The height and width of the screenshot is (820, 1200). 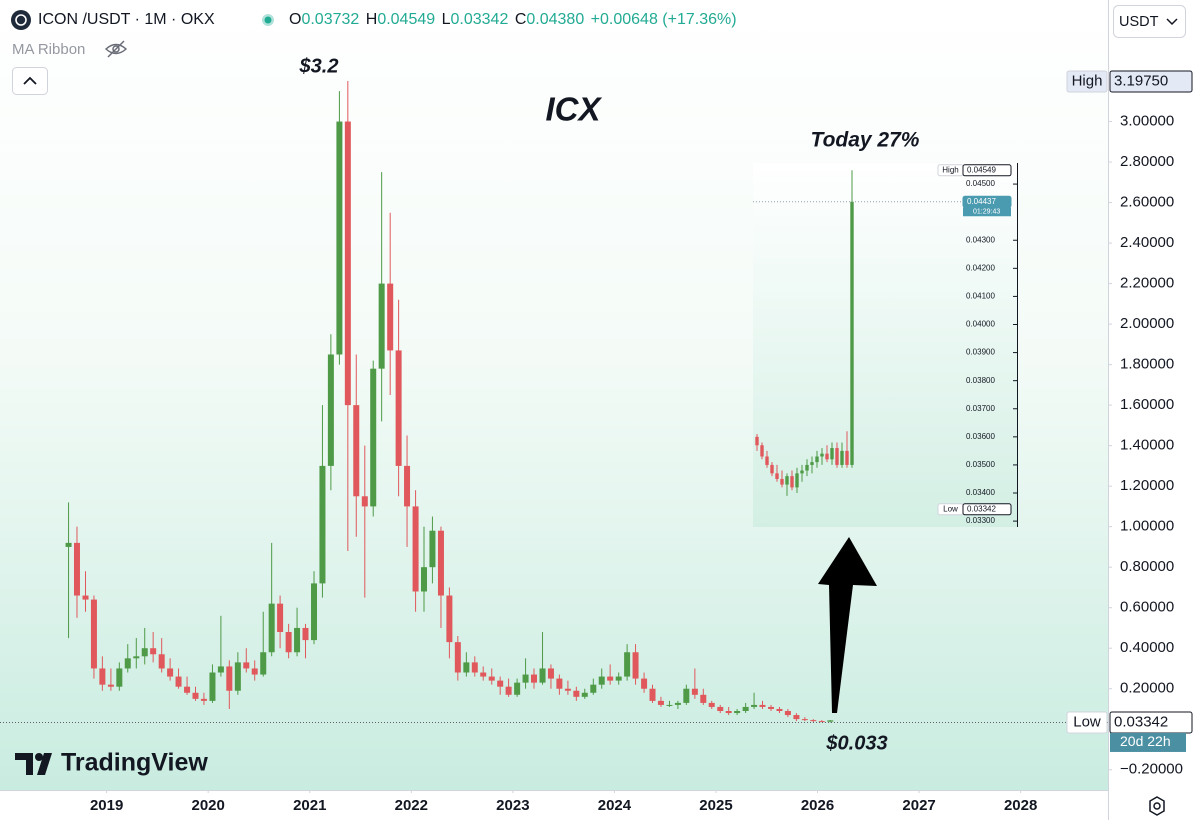 I want to click on y-tick-label: 0.03800, so click(x=980, y=380).